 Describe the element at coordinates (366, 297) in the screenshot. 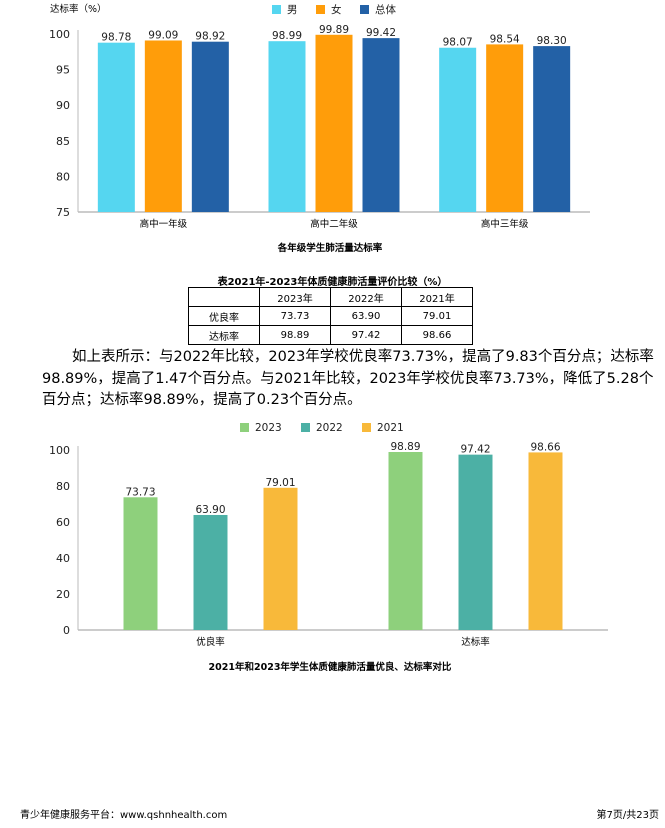

I see `table-header-cell: 2022年` at that location.